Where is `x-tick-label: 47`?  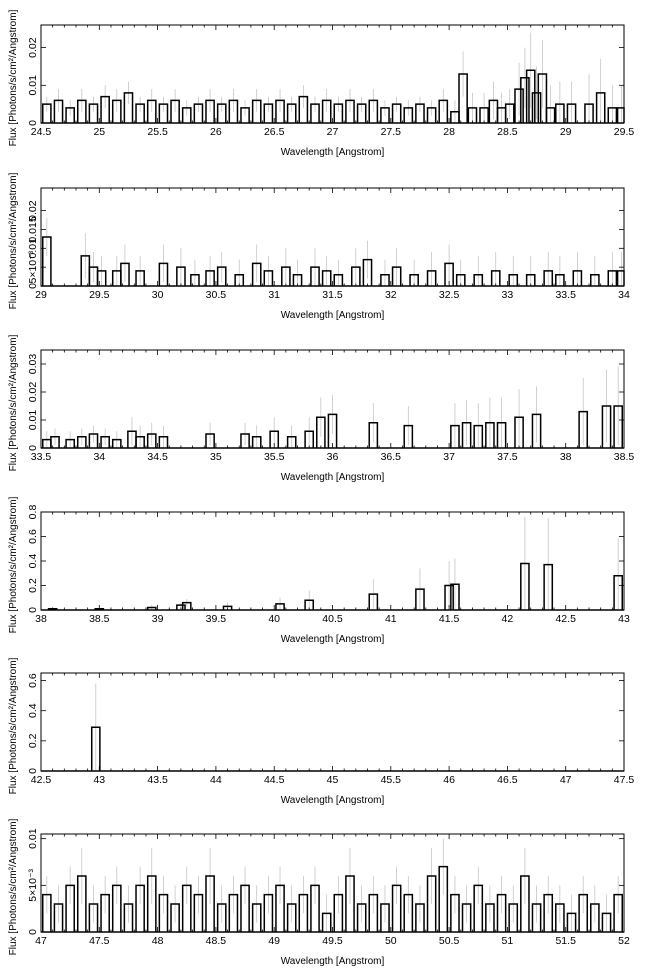
x-tick-label: 47 is located at coordinates (41, 941).